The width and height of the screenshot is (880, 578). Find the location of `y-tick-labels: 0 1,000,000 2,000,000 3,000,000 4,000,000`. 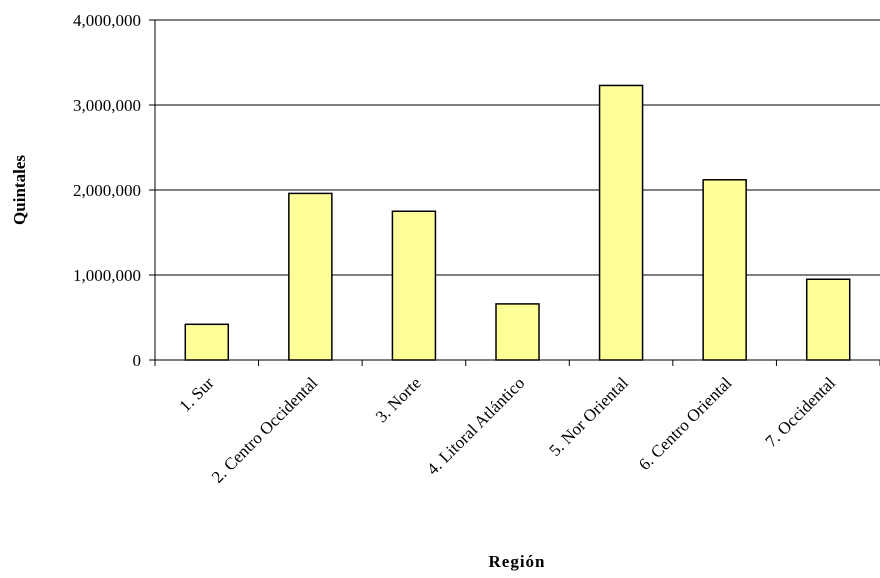

y-tick-labels: 0 1,000,000 2,000,000 3,000,000 4,000,000 is located at coordinates (107, 190).